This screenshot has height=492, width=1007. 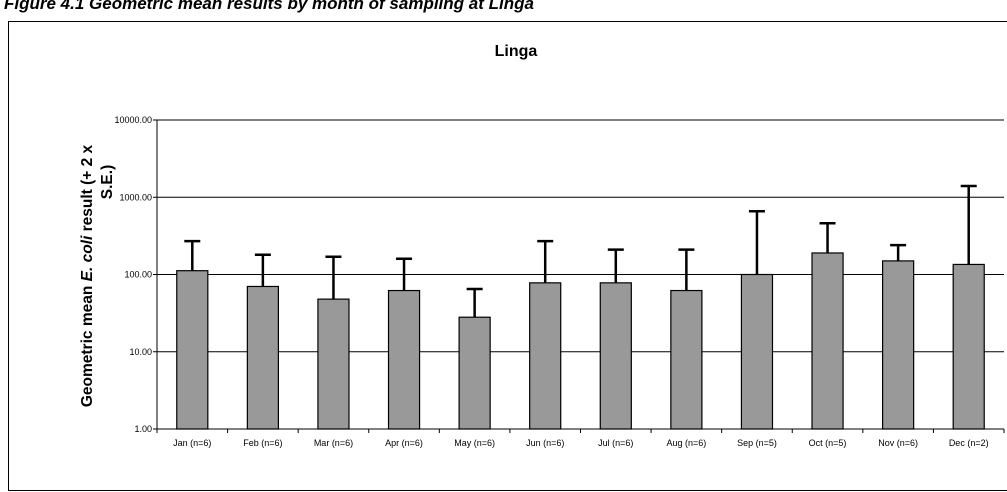 I want to click on y-axis-title-line1: Geometric mean E. coli result (+ 2 x, so click(x=87, y=275).